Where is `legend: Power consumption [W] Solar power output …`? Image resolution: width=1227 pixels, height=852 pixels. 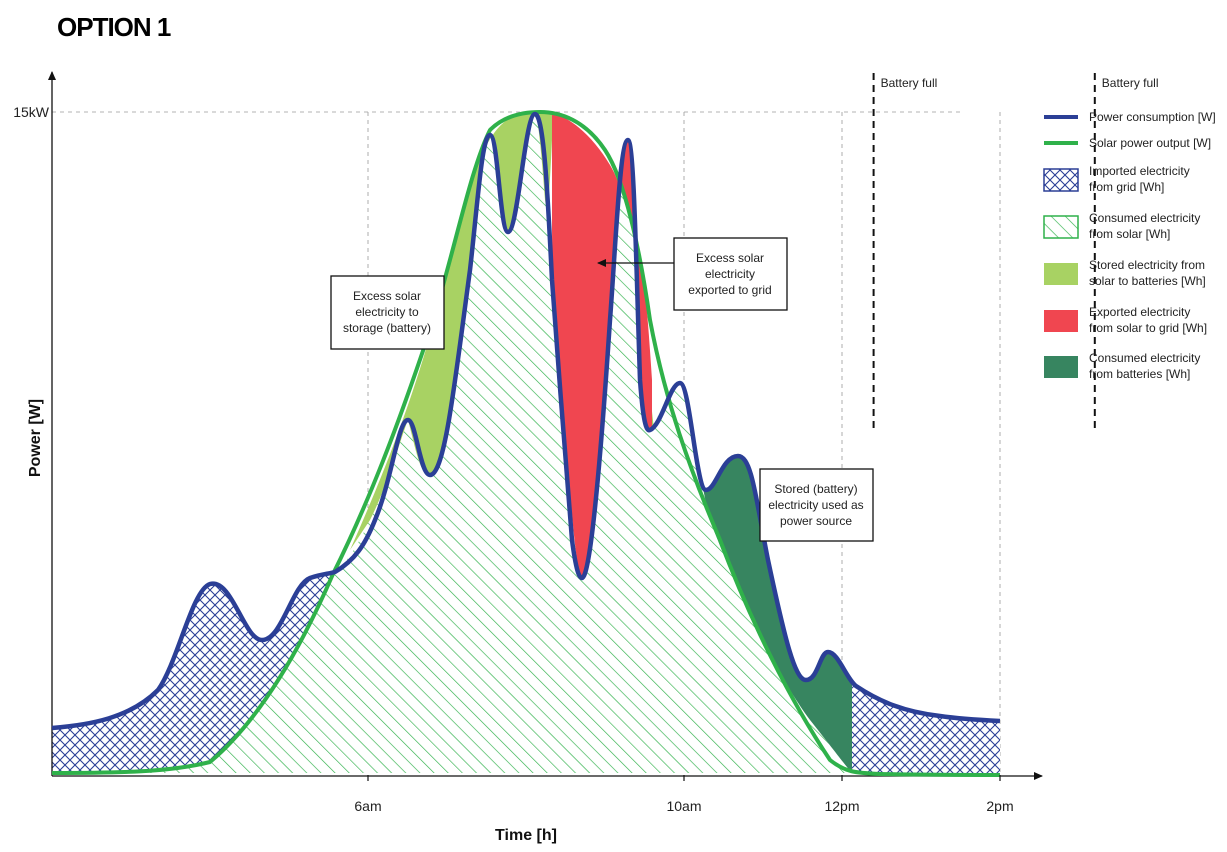
legend: Power consumption [W] Solar power output … is located at coordinates (1129, 245).